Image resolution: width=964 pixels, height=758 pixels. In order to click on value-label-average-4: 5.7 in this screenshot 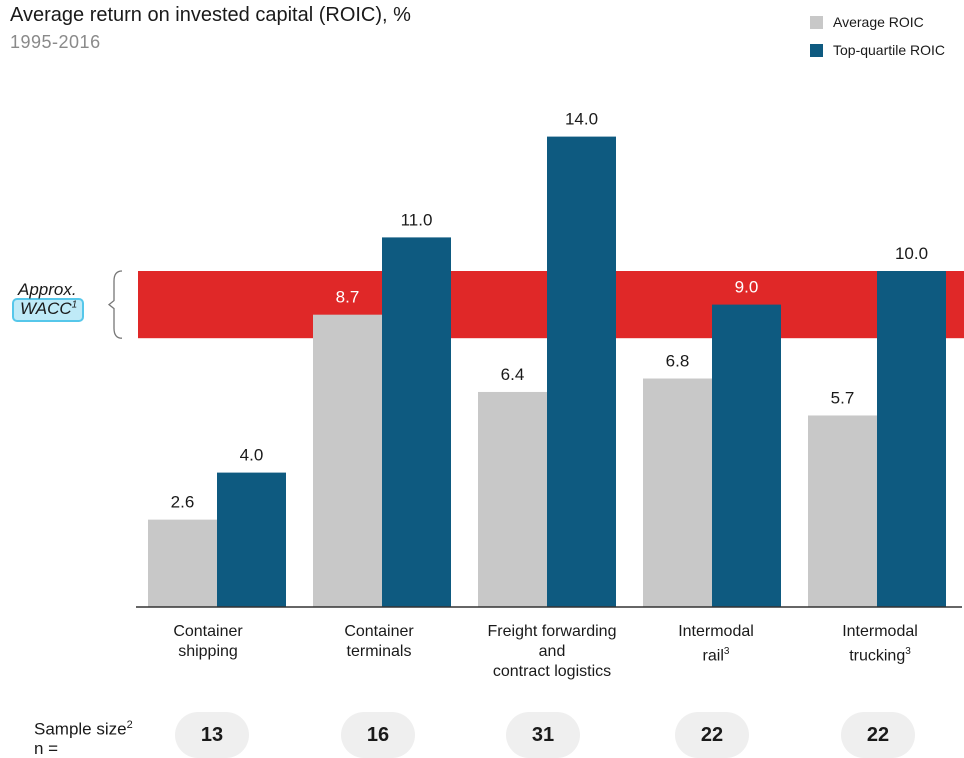, I will do `click(843, 397)`.